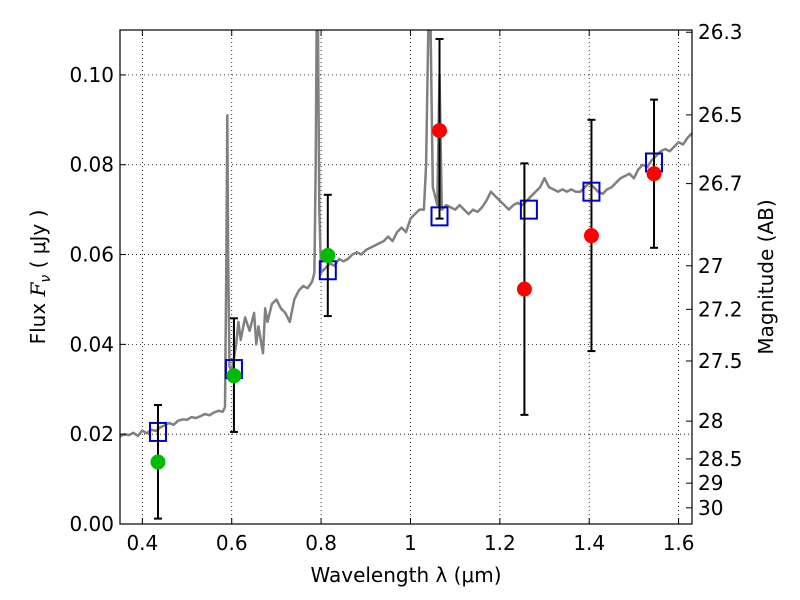  What do you see at coordinates (710, 483) in the screenshot?
I see `right-tick-label: 29` at bounding box center [710, 483].